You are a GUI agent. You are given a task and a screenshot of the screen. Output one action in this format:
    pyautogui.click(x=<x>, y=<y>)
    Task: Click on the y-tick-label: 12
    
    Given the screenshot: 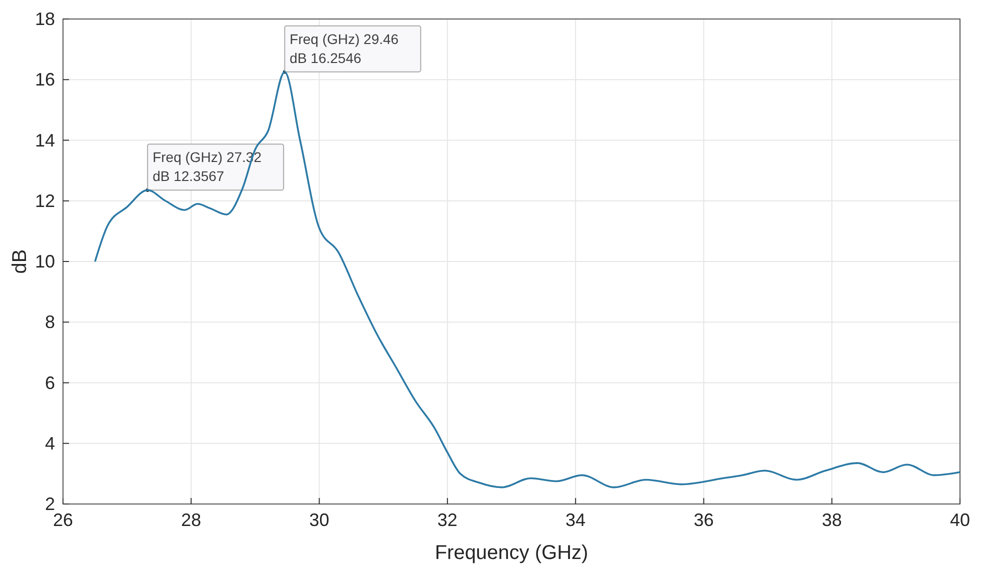 What is the action you would take?
    pyautogui.click(x=44, y=200)
    